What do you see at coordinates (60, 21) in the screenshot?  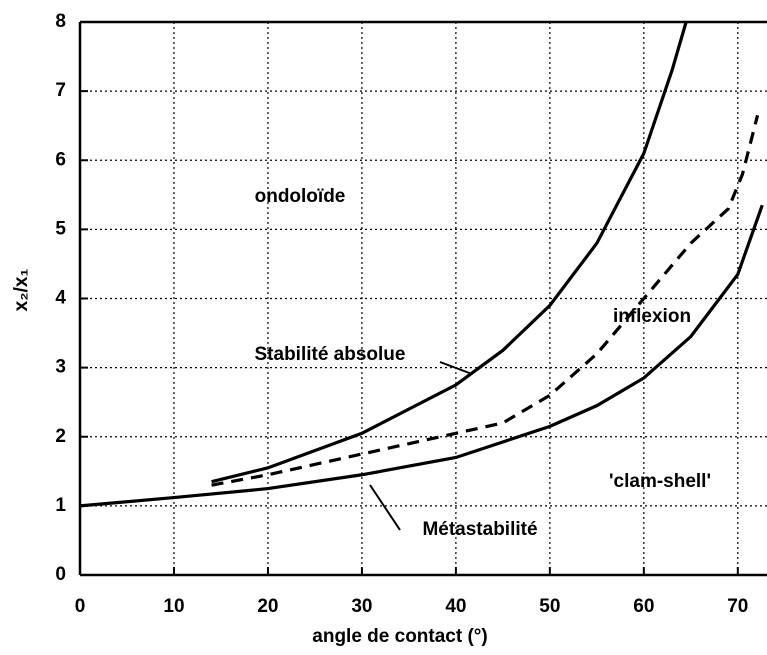 I see `y-tick-label: 8` at bounding box center [60, 21].